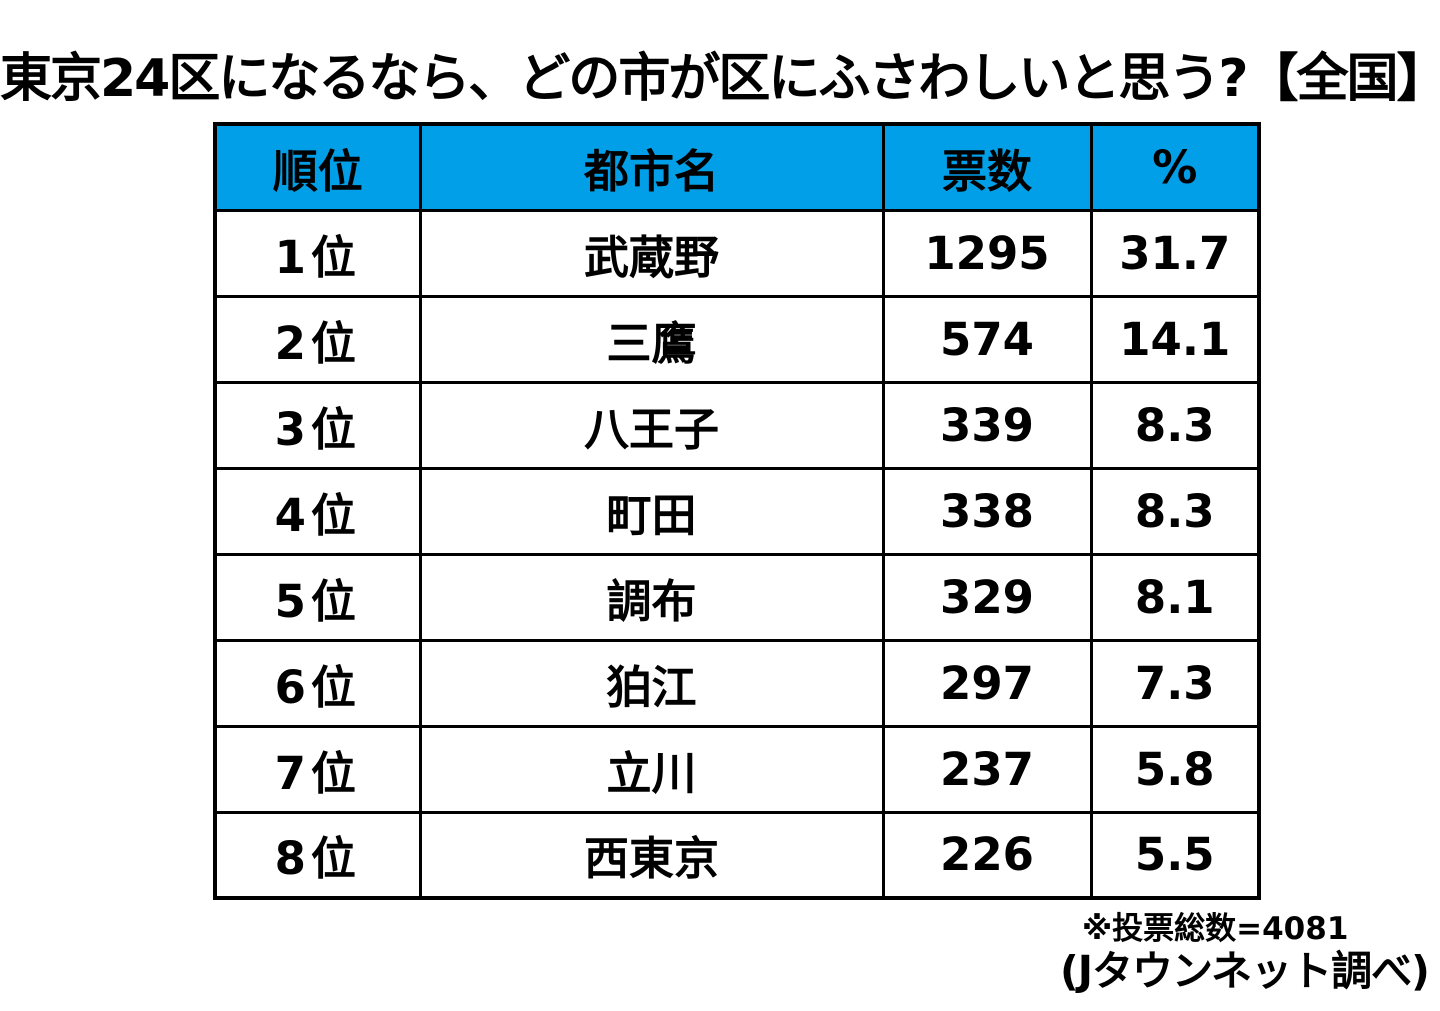 This screenshot has height=1011, width=1440. I want to click on votes-cell: 339, so click(987, 425).